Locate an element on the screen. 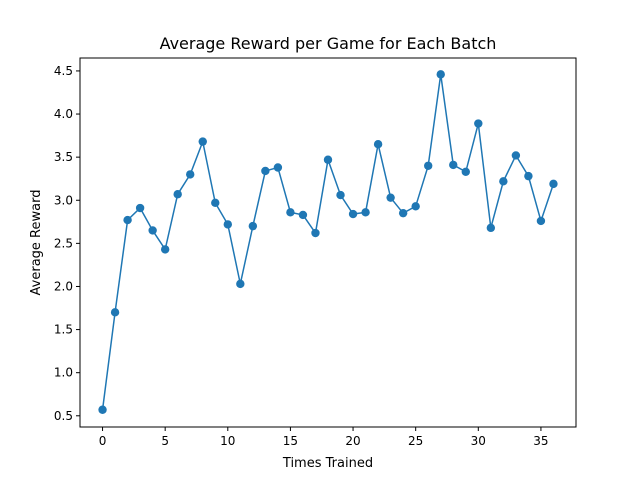 This screenshot has height=480, width=640. x-axis-label: Times Trained is located at coordinates (327, 463).